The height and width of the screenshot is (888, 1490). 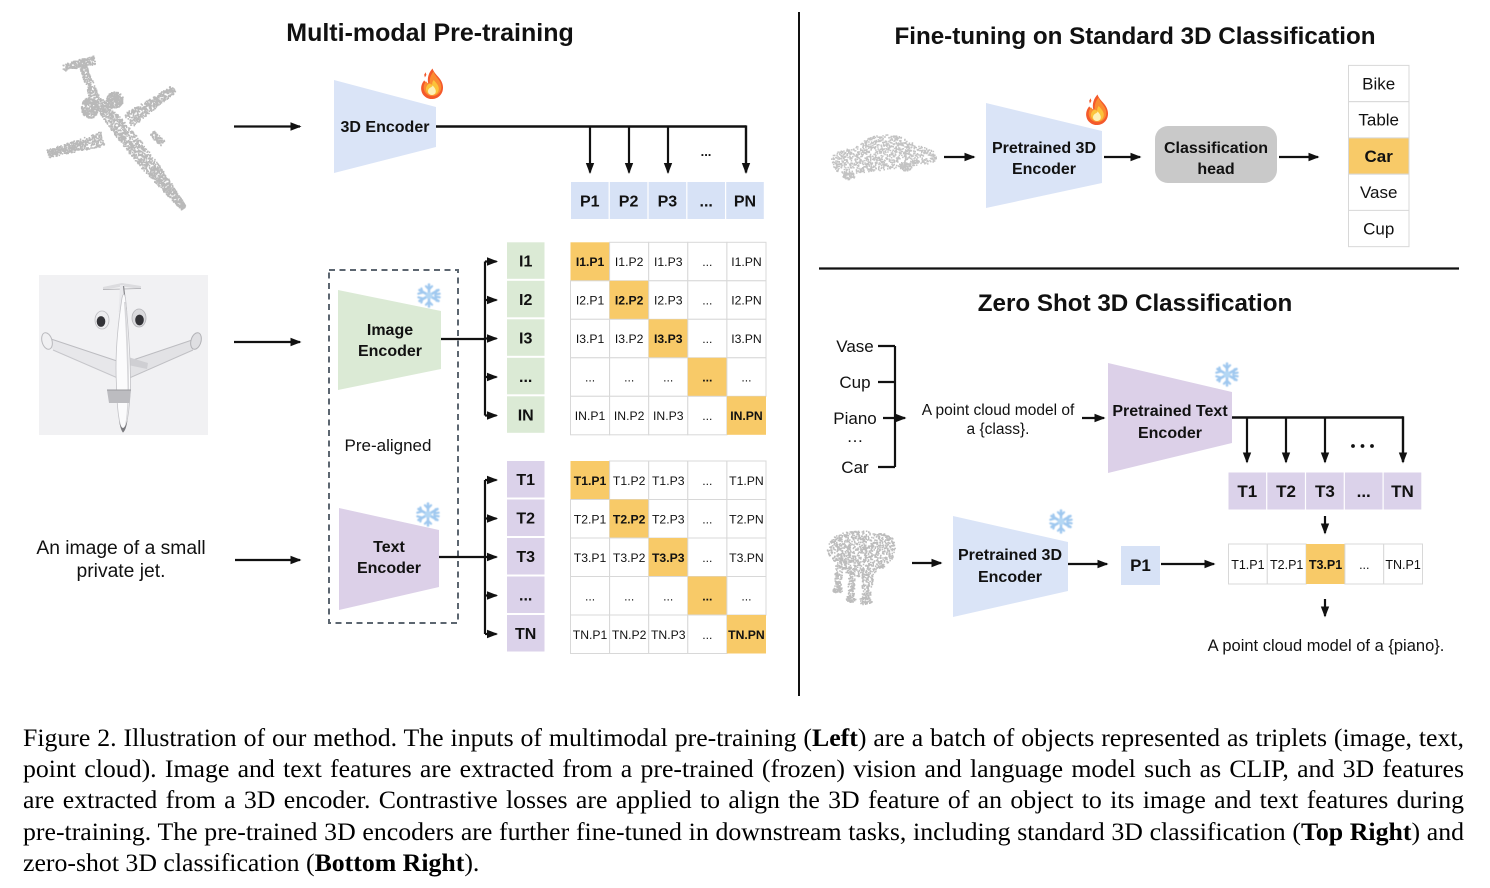 What do you see at coordinates (590, 301) in the screenshot?
I see `svg-text: I2.P1` at bounding box center [590, 301].